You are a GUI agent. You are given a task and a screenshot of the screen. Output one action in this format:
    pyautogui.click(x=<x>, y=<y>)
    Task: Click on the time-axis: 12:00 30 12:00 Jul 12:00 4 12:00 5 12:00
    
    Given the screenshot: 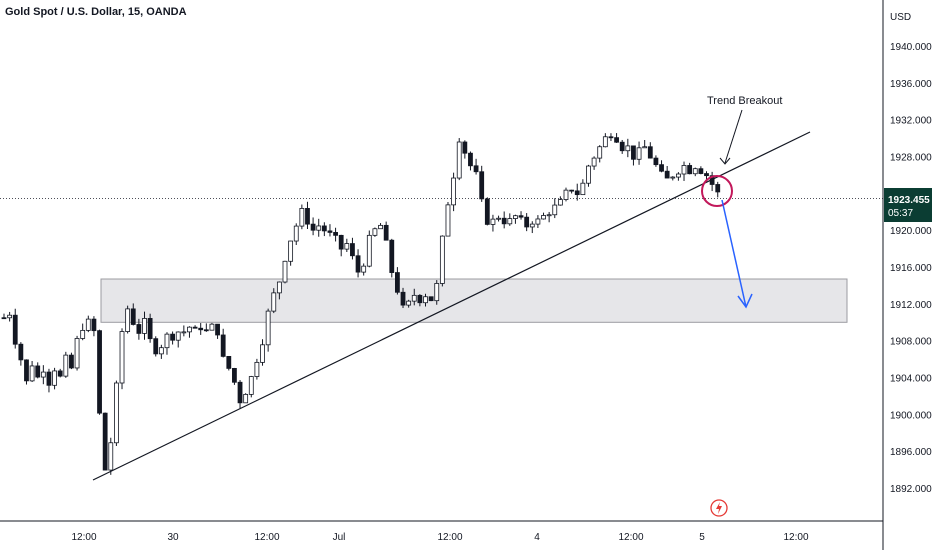 What is the action you would take?
    pyautogui.click(x=439, y=537)
    